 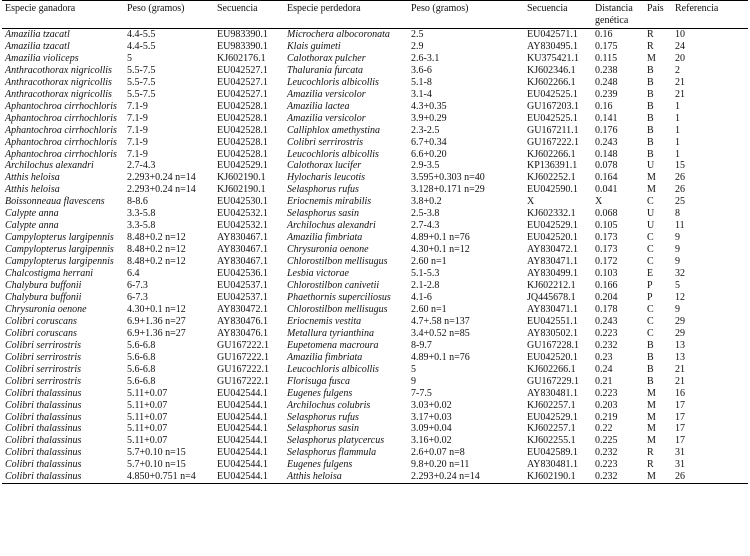 What do you see at coordinates (445, 477) in the screenshot?
I see `cell-losing-weight: 2.293+0.24 n=14` at bounding box center [445, 477].